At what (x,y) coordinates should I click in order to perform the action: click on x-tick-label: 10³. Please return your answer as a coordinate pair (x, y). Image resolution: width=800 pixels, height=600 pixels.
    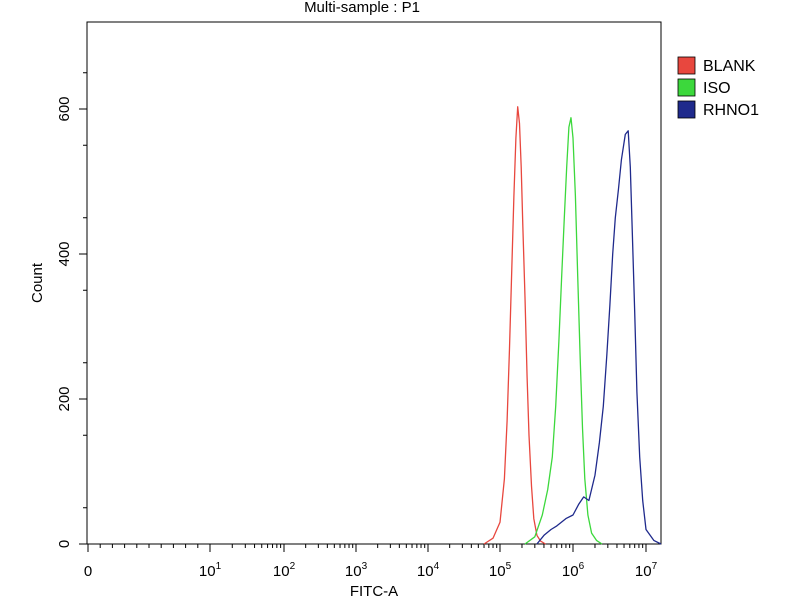
    Looking at the image, I should click on (356, 570).